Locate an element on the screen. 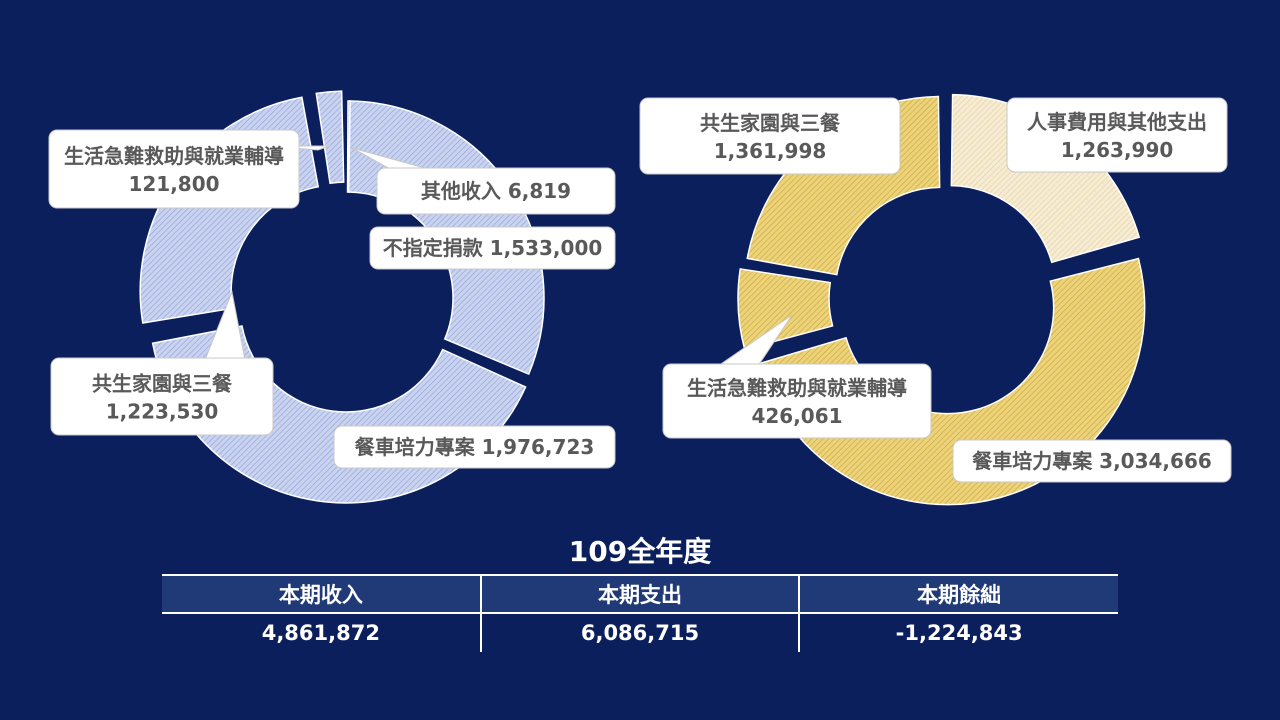 The height and width of the screenshot is (720, 1280). callout-expense-2-label: 餐車培力專案 3,034,666 is located at coordinates (1092, 461).